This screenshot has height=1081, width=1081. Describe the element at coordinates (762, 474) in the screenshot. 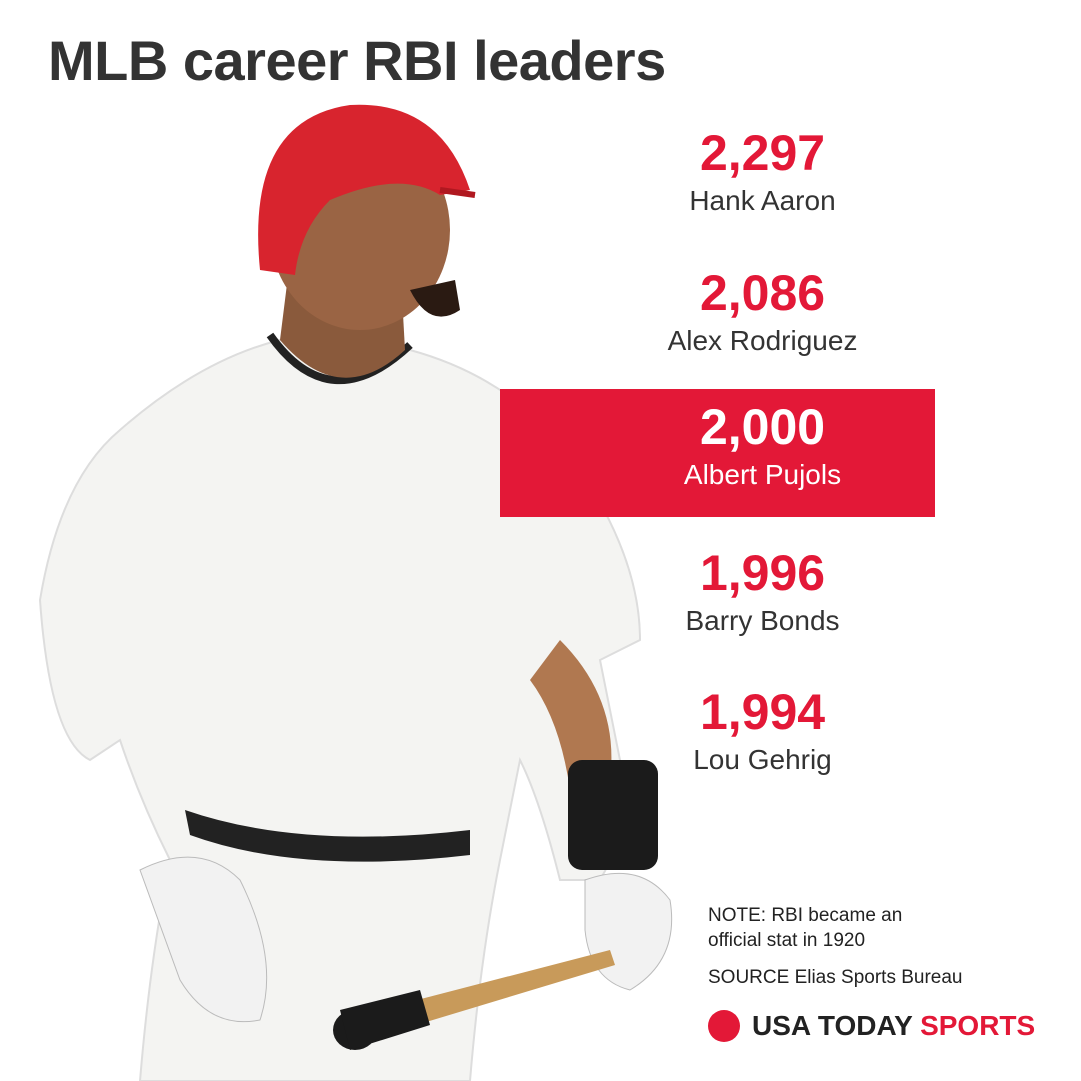

I see `player-name: Albert Pujols` at that location.